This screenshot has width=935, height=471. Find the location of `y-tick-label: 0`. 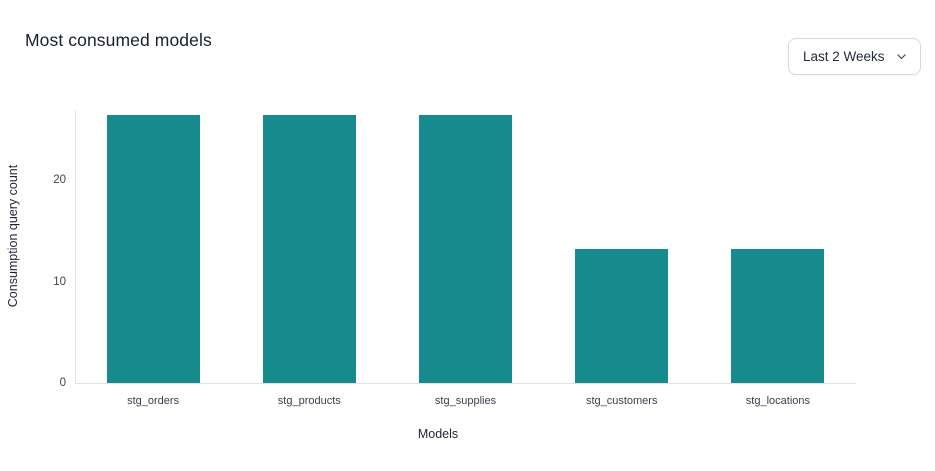

y-tick-label: 0 is located at coordinates (62, 383).